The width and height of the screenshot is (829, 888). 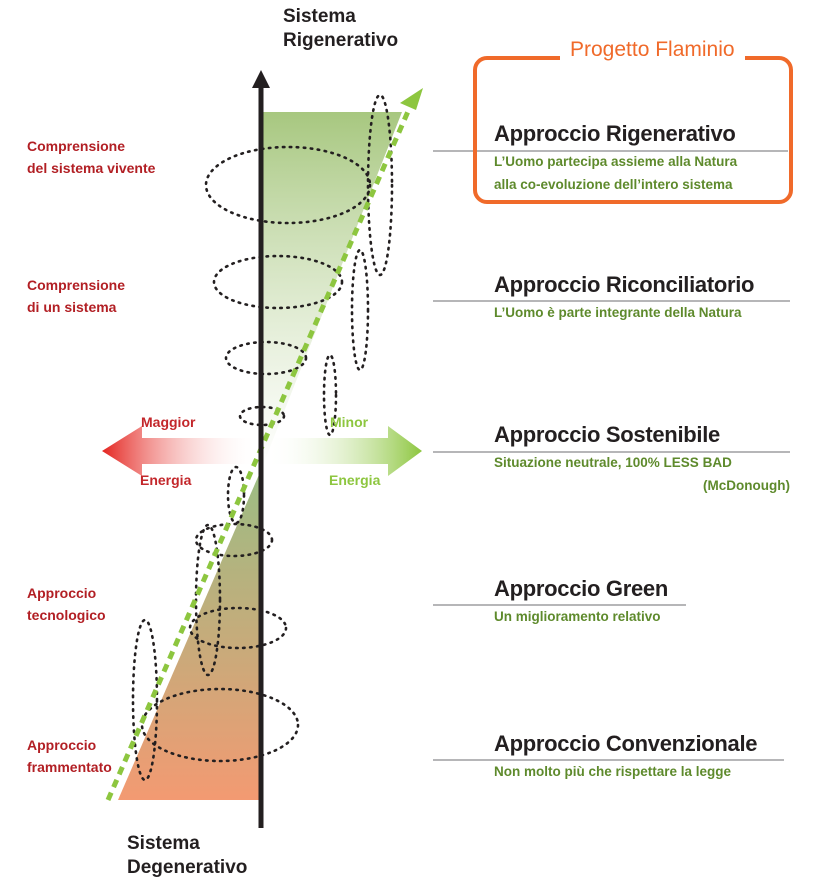 I want to click on sub-line: L’Uomo partecipa assieme alla Natura, so click(x=616, y=161).